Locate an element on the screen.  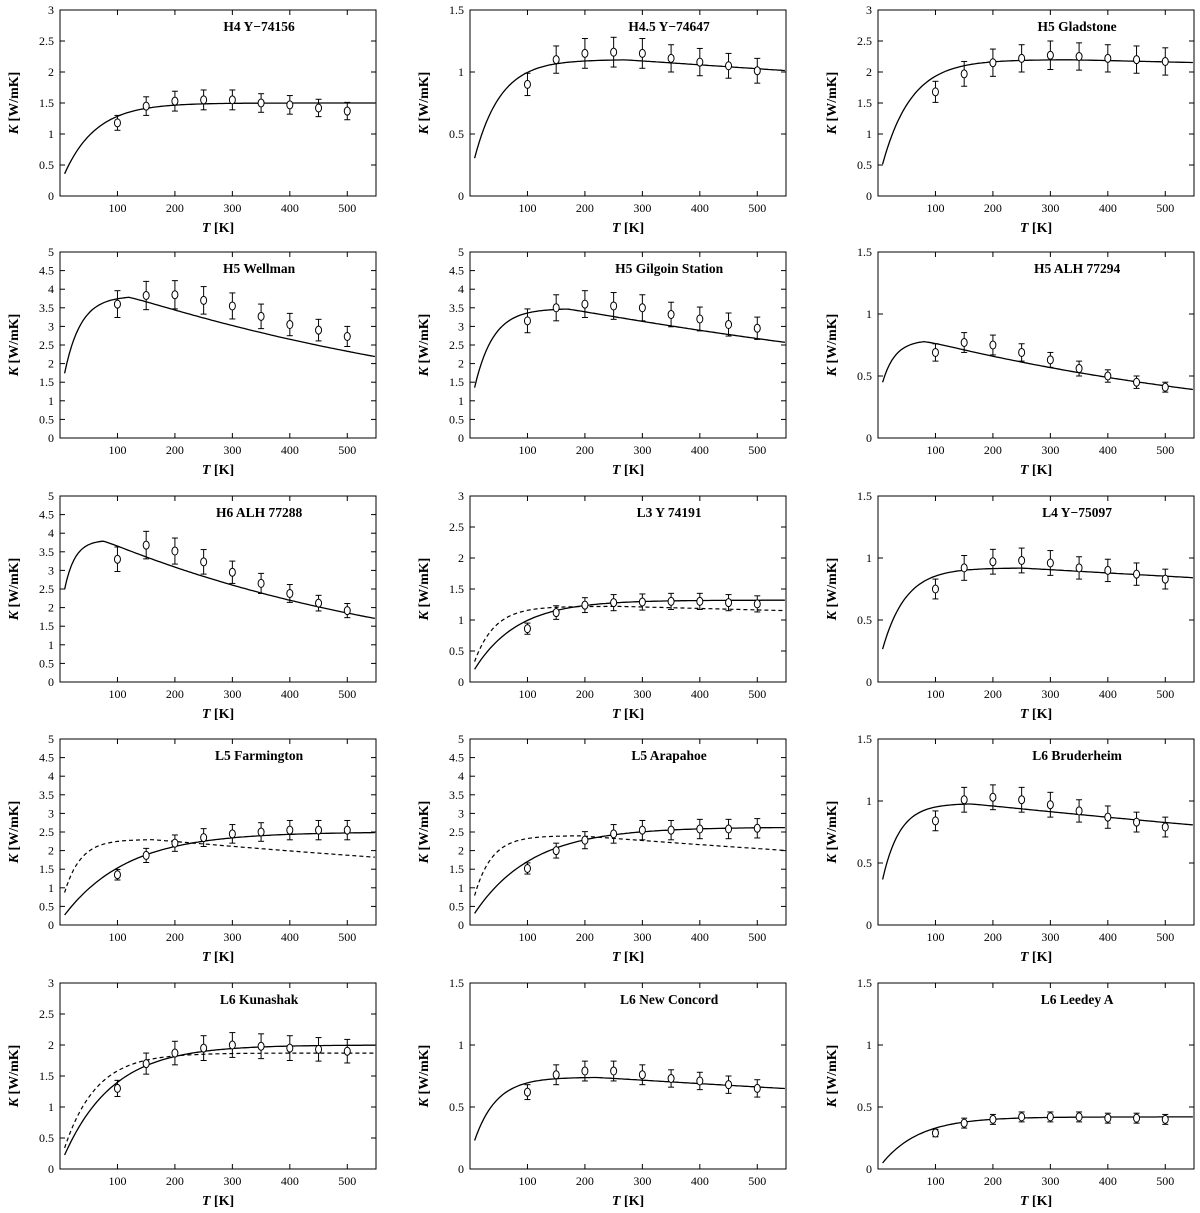
panel-title: L5 Arapahoe is located at coordinates (668, 755).